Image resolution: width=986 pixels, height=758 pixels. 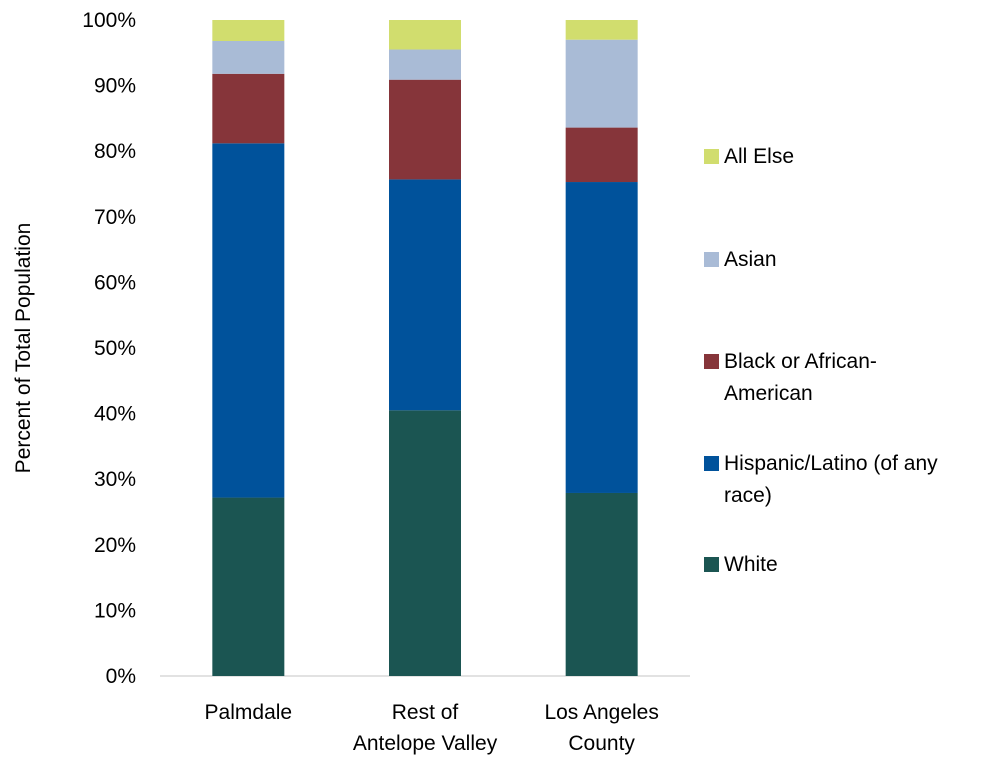 What do you see at coordinates (115, 348) in the screenshot?
I see `y-tick-label: 50%` at bounding box center [115, 348].